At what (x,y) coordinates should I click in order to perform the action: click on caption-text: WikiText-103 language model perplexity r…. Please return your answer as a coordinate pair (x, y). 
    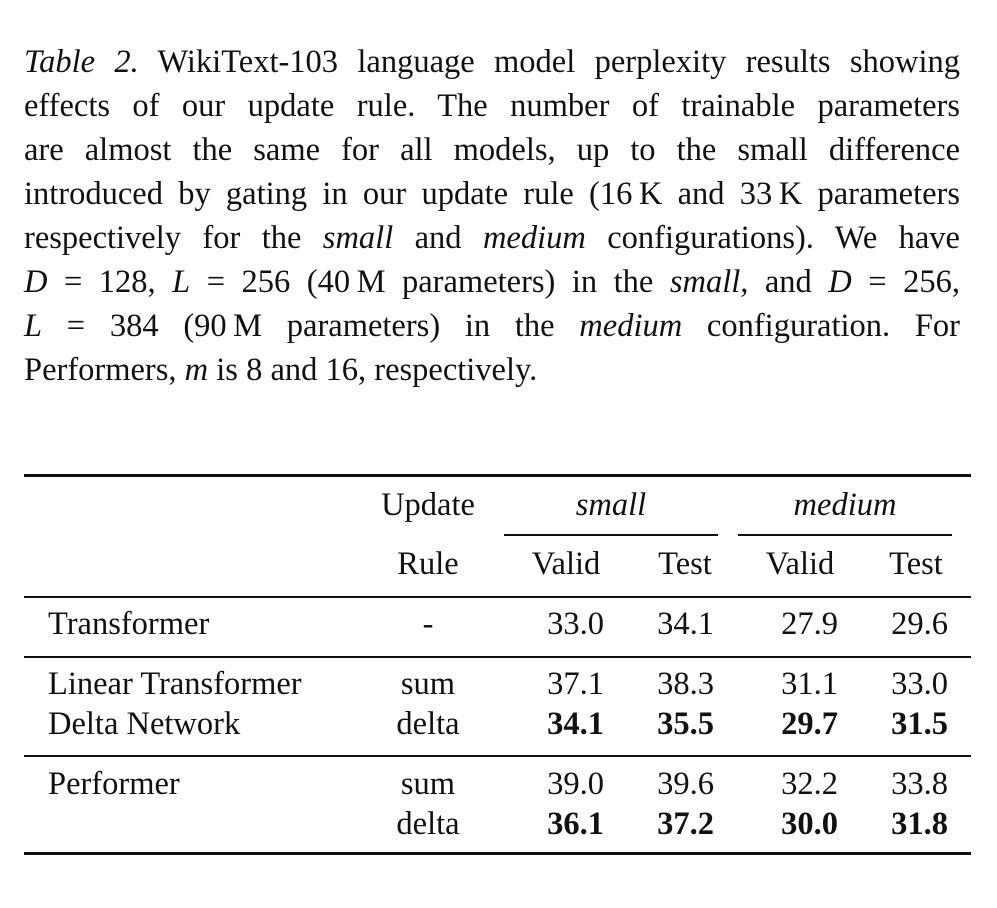
    Looking at the image, I should click on (549, 62).